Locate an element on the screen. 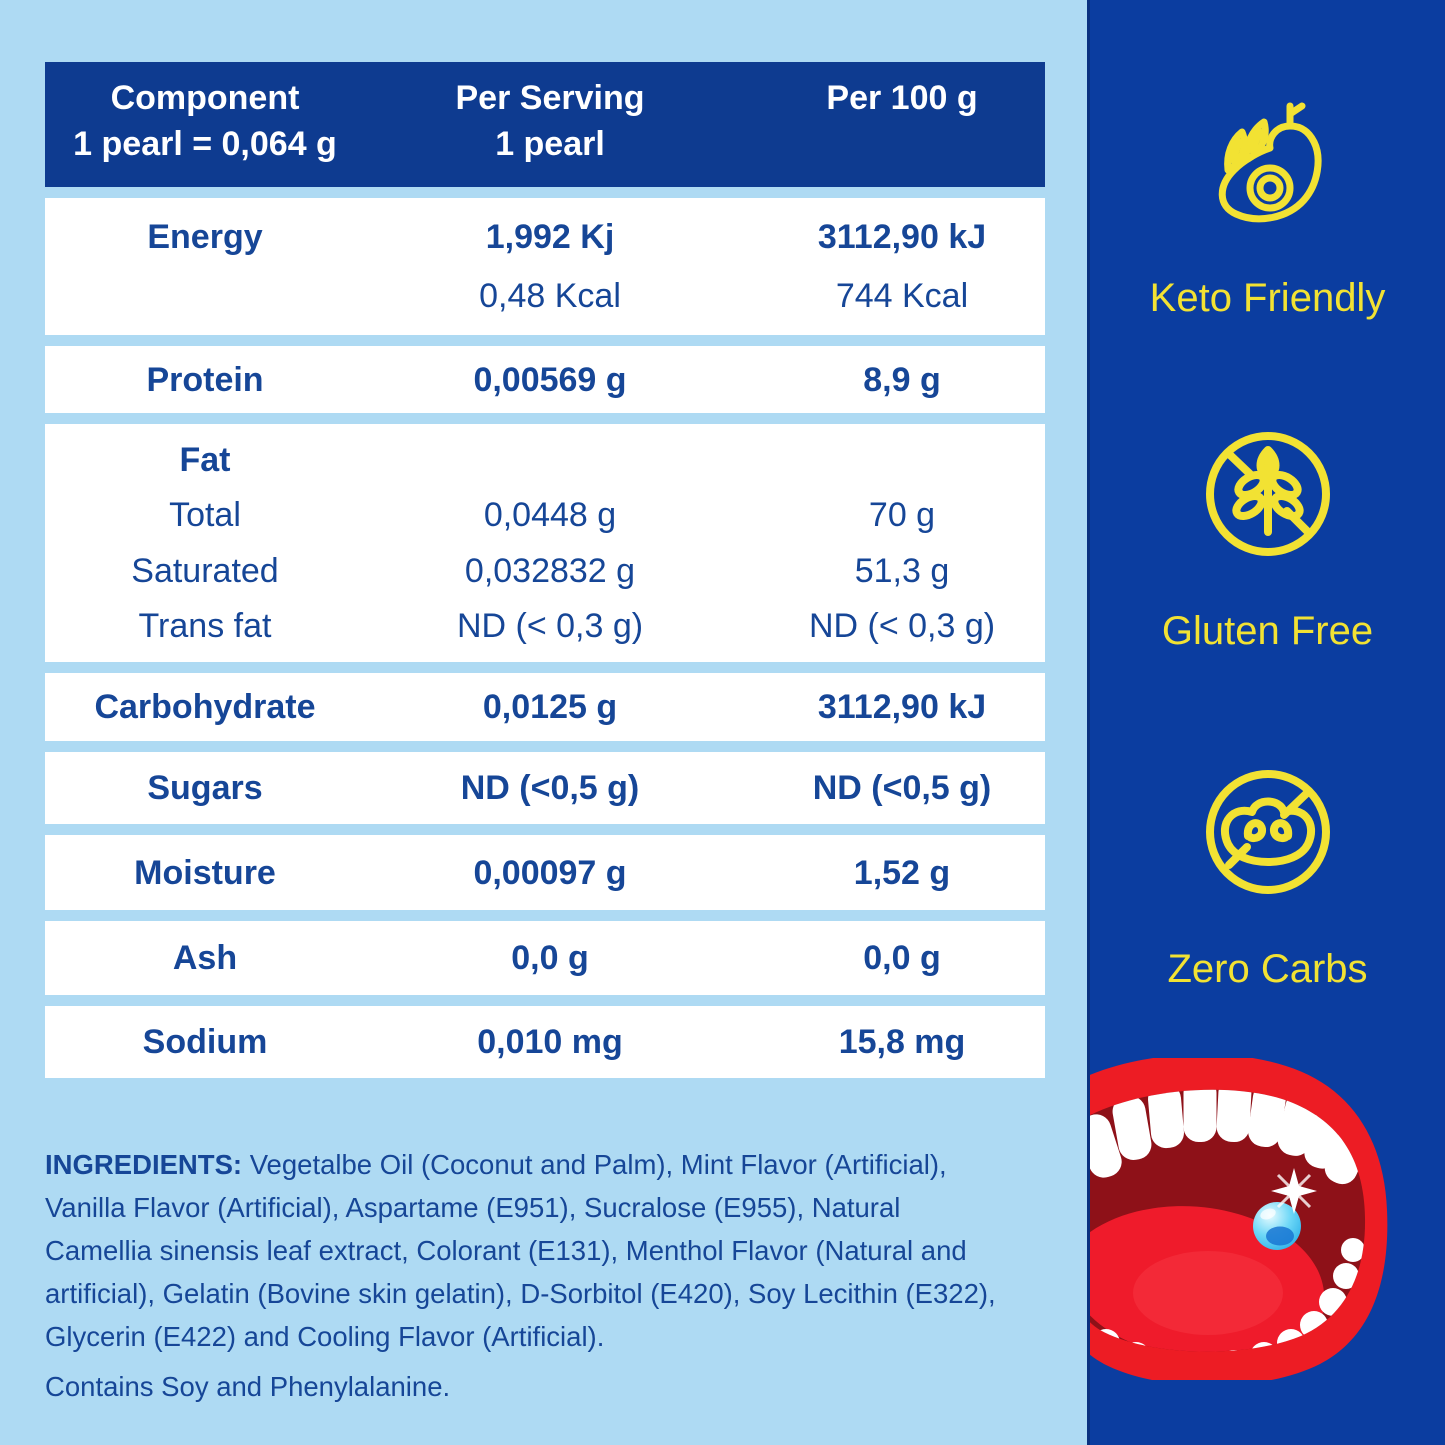 This screenshot has height=1445, width=1445. avocado-keto-icon is located at coordinates (1270, 162).